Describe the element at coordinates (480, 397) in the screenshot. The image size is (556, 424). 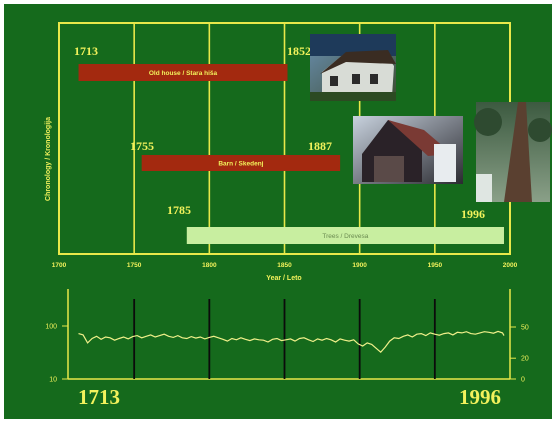
I see `footer-end-year: 1996` at that location.